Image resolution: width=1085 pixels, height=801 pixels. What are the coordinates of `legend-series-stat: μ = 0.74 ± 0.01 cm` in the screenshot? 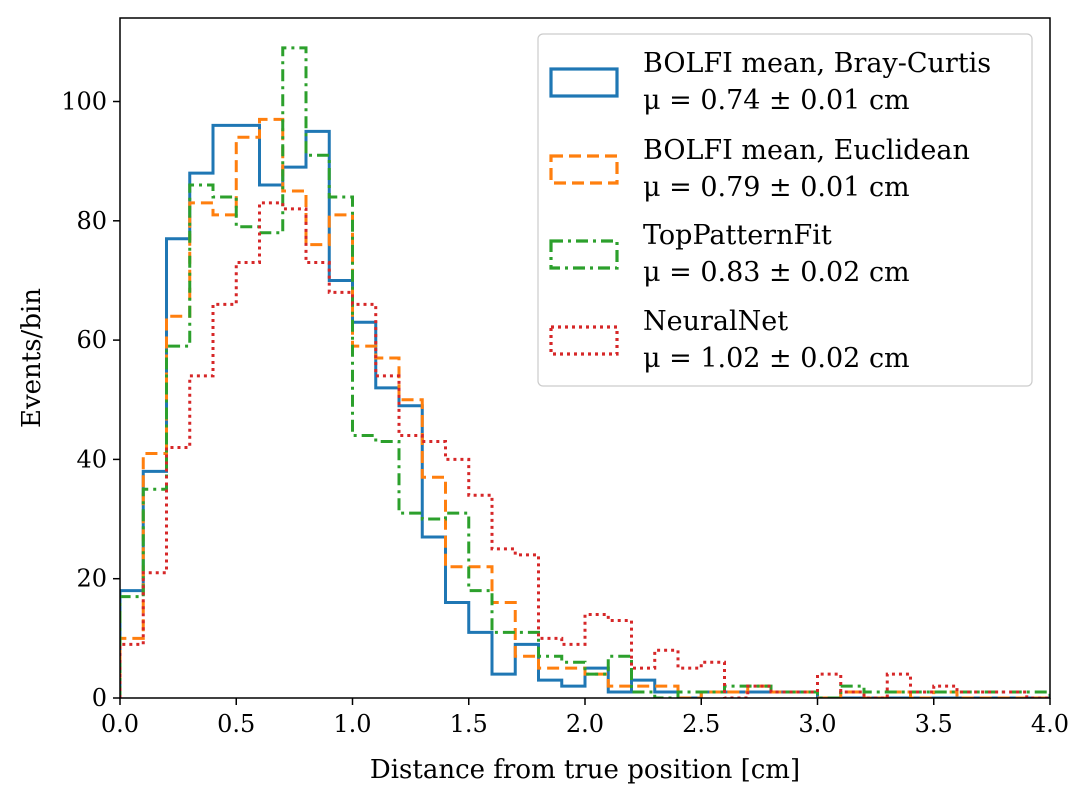 It's located at (776, 100).